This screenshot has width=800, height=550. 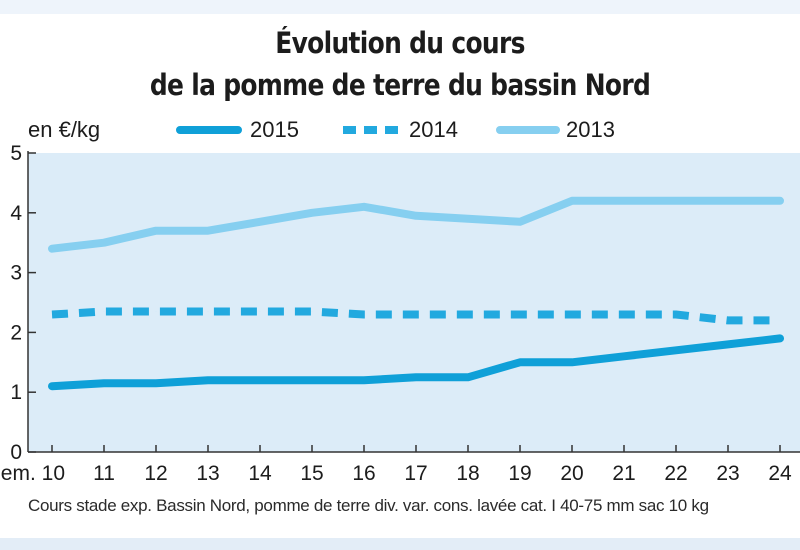 I want to click on y-tick-label: 5, so click(x=16, y=153).